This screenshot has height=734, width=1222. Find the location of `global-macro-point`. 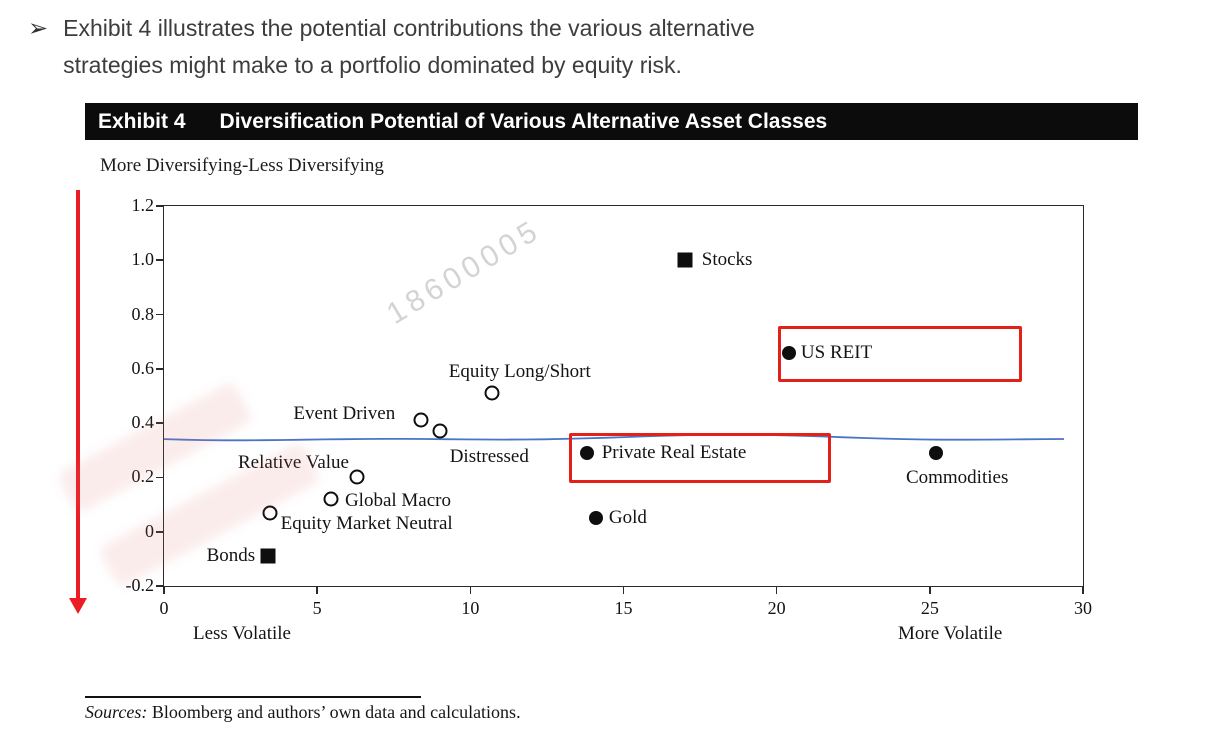

global-macro-point is located at coordinates (331, 499).